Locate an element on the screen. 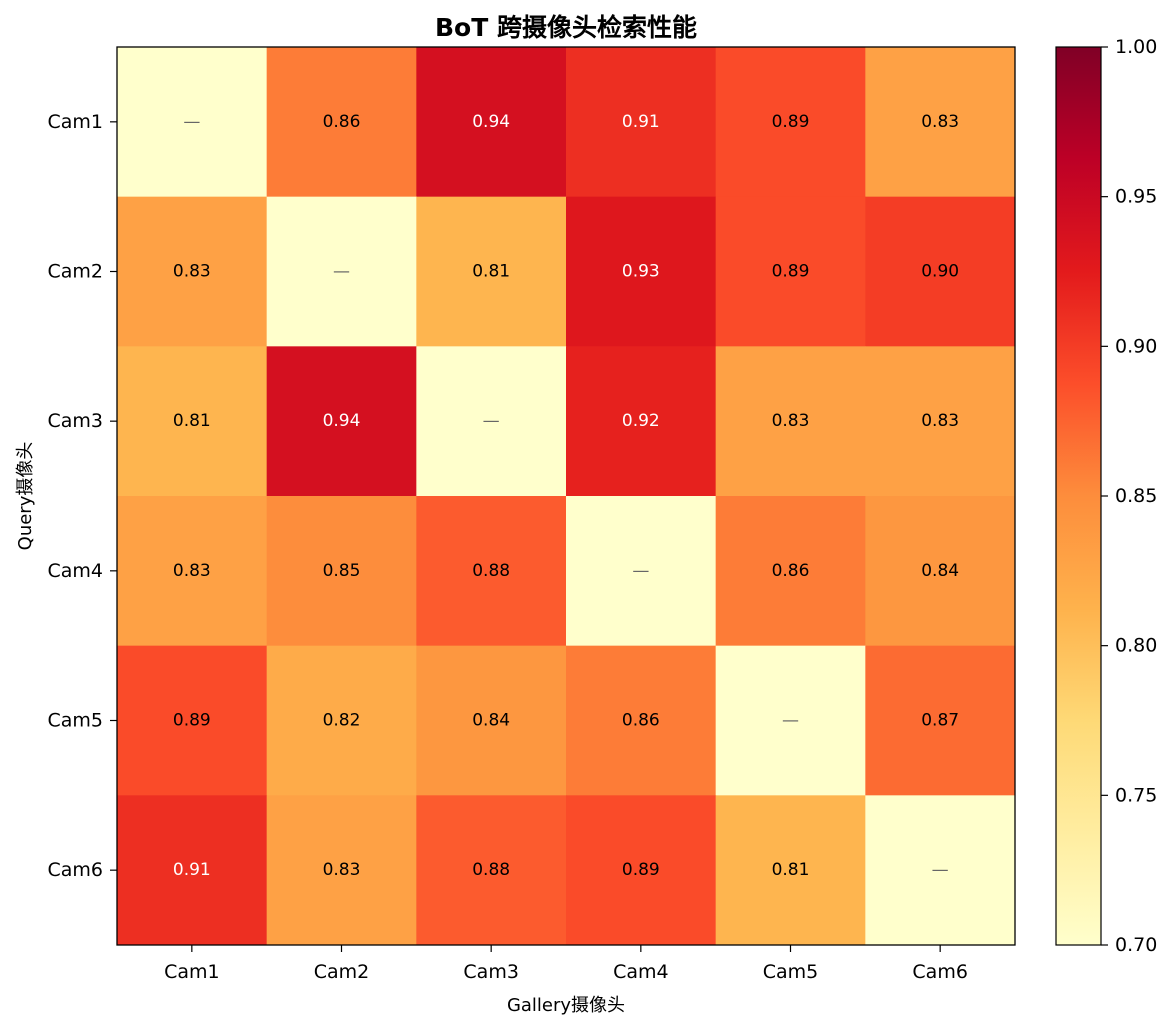 The height and width of the screenshot is (1027, 1171). cell-label-r3-c6: 0.83 is located at coordinates (940, 421).